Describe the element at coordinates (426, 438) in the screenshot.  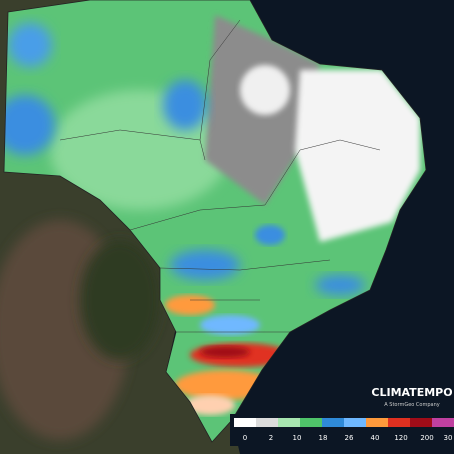
I see `legend-label: 200` at that location.